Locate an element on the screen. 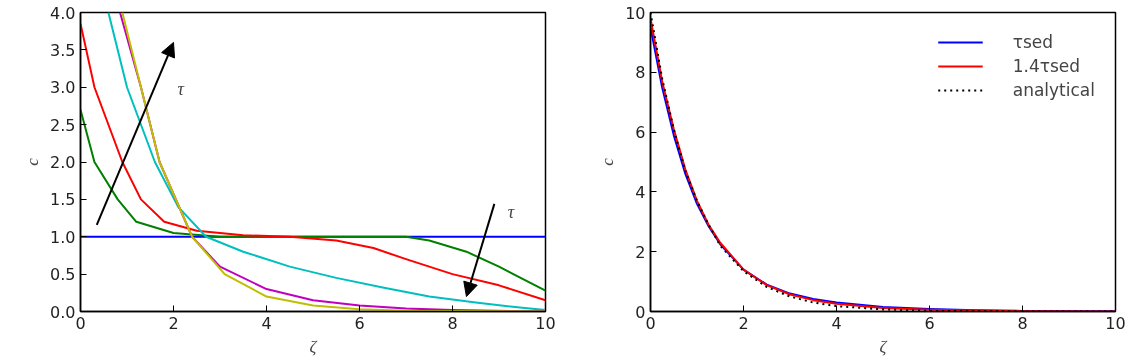 This screenshot has height=358, width=1141. y-tick-label: 6 is located at coordinates (640, 133).